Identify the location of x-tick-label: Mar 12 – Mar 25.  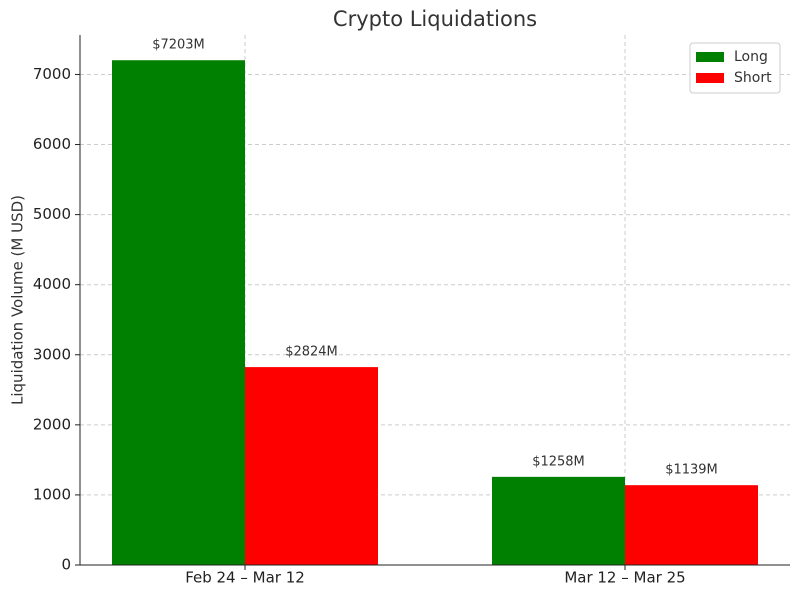
(624, 578).